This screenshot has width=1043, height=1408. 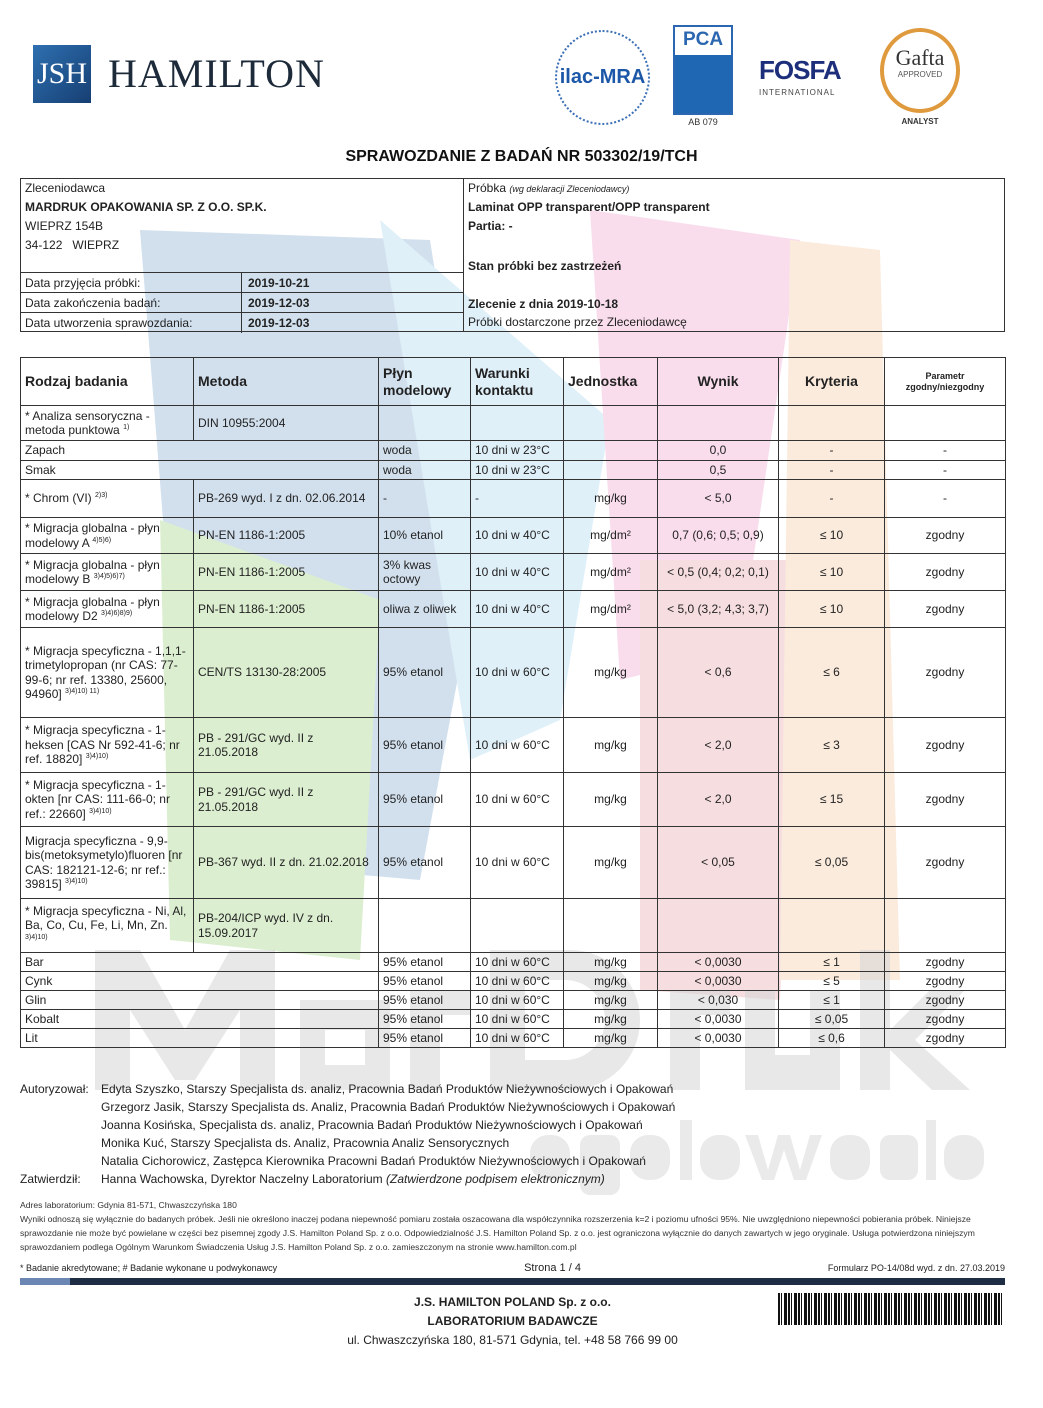 What do you see at coordinates (945, 450) in the screenshot?
I see `cell-parametr: -` at bounding box center [945, 450].